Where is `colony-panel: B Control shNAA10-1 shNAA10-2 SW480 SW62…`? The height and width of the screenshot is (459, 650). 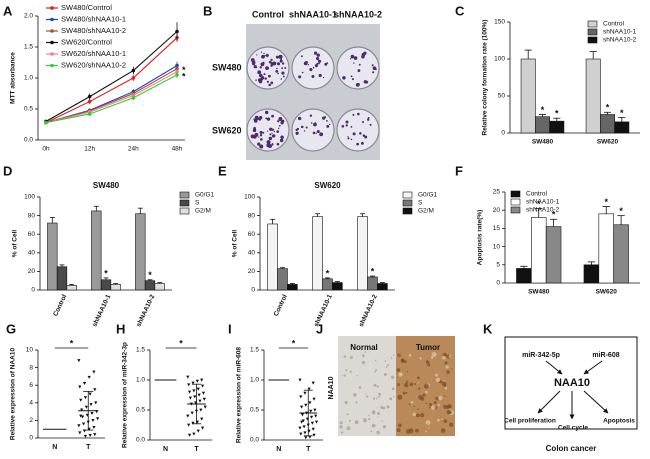
colony-panel: B Control shNAA10-1 shNAA10-2 SW480 SW62… is located at coordinates (292, 81).